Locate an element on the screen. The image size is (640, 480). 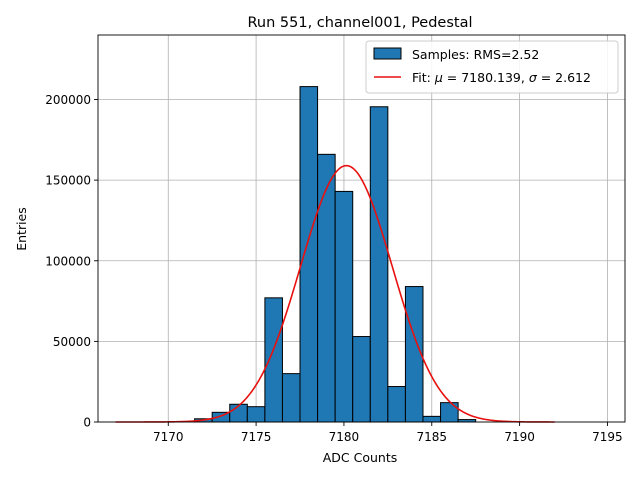
legend-fit-prefix: Fit: is located at coordinates (423, 77).